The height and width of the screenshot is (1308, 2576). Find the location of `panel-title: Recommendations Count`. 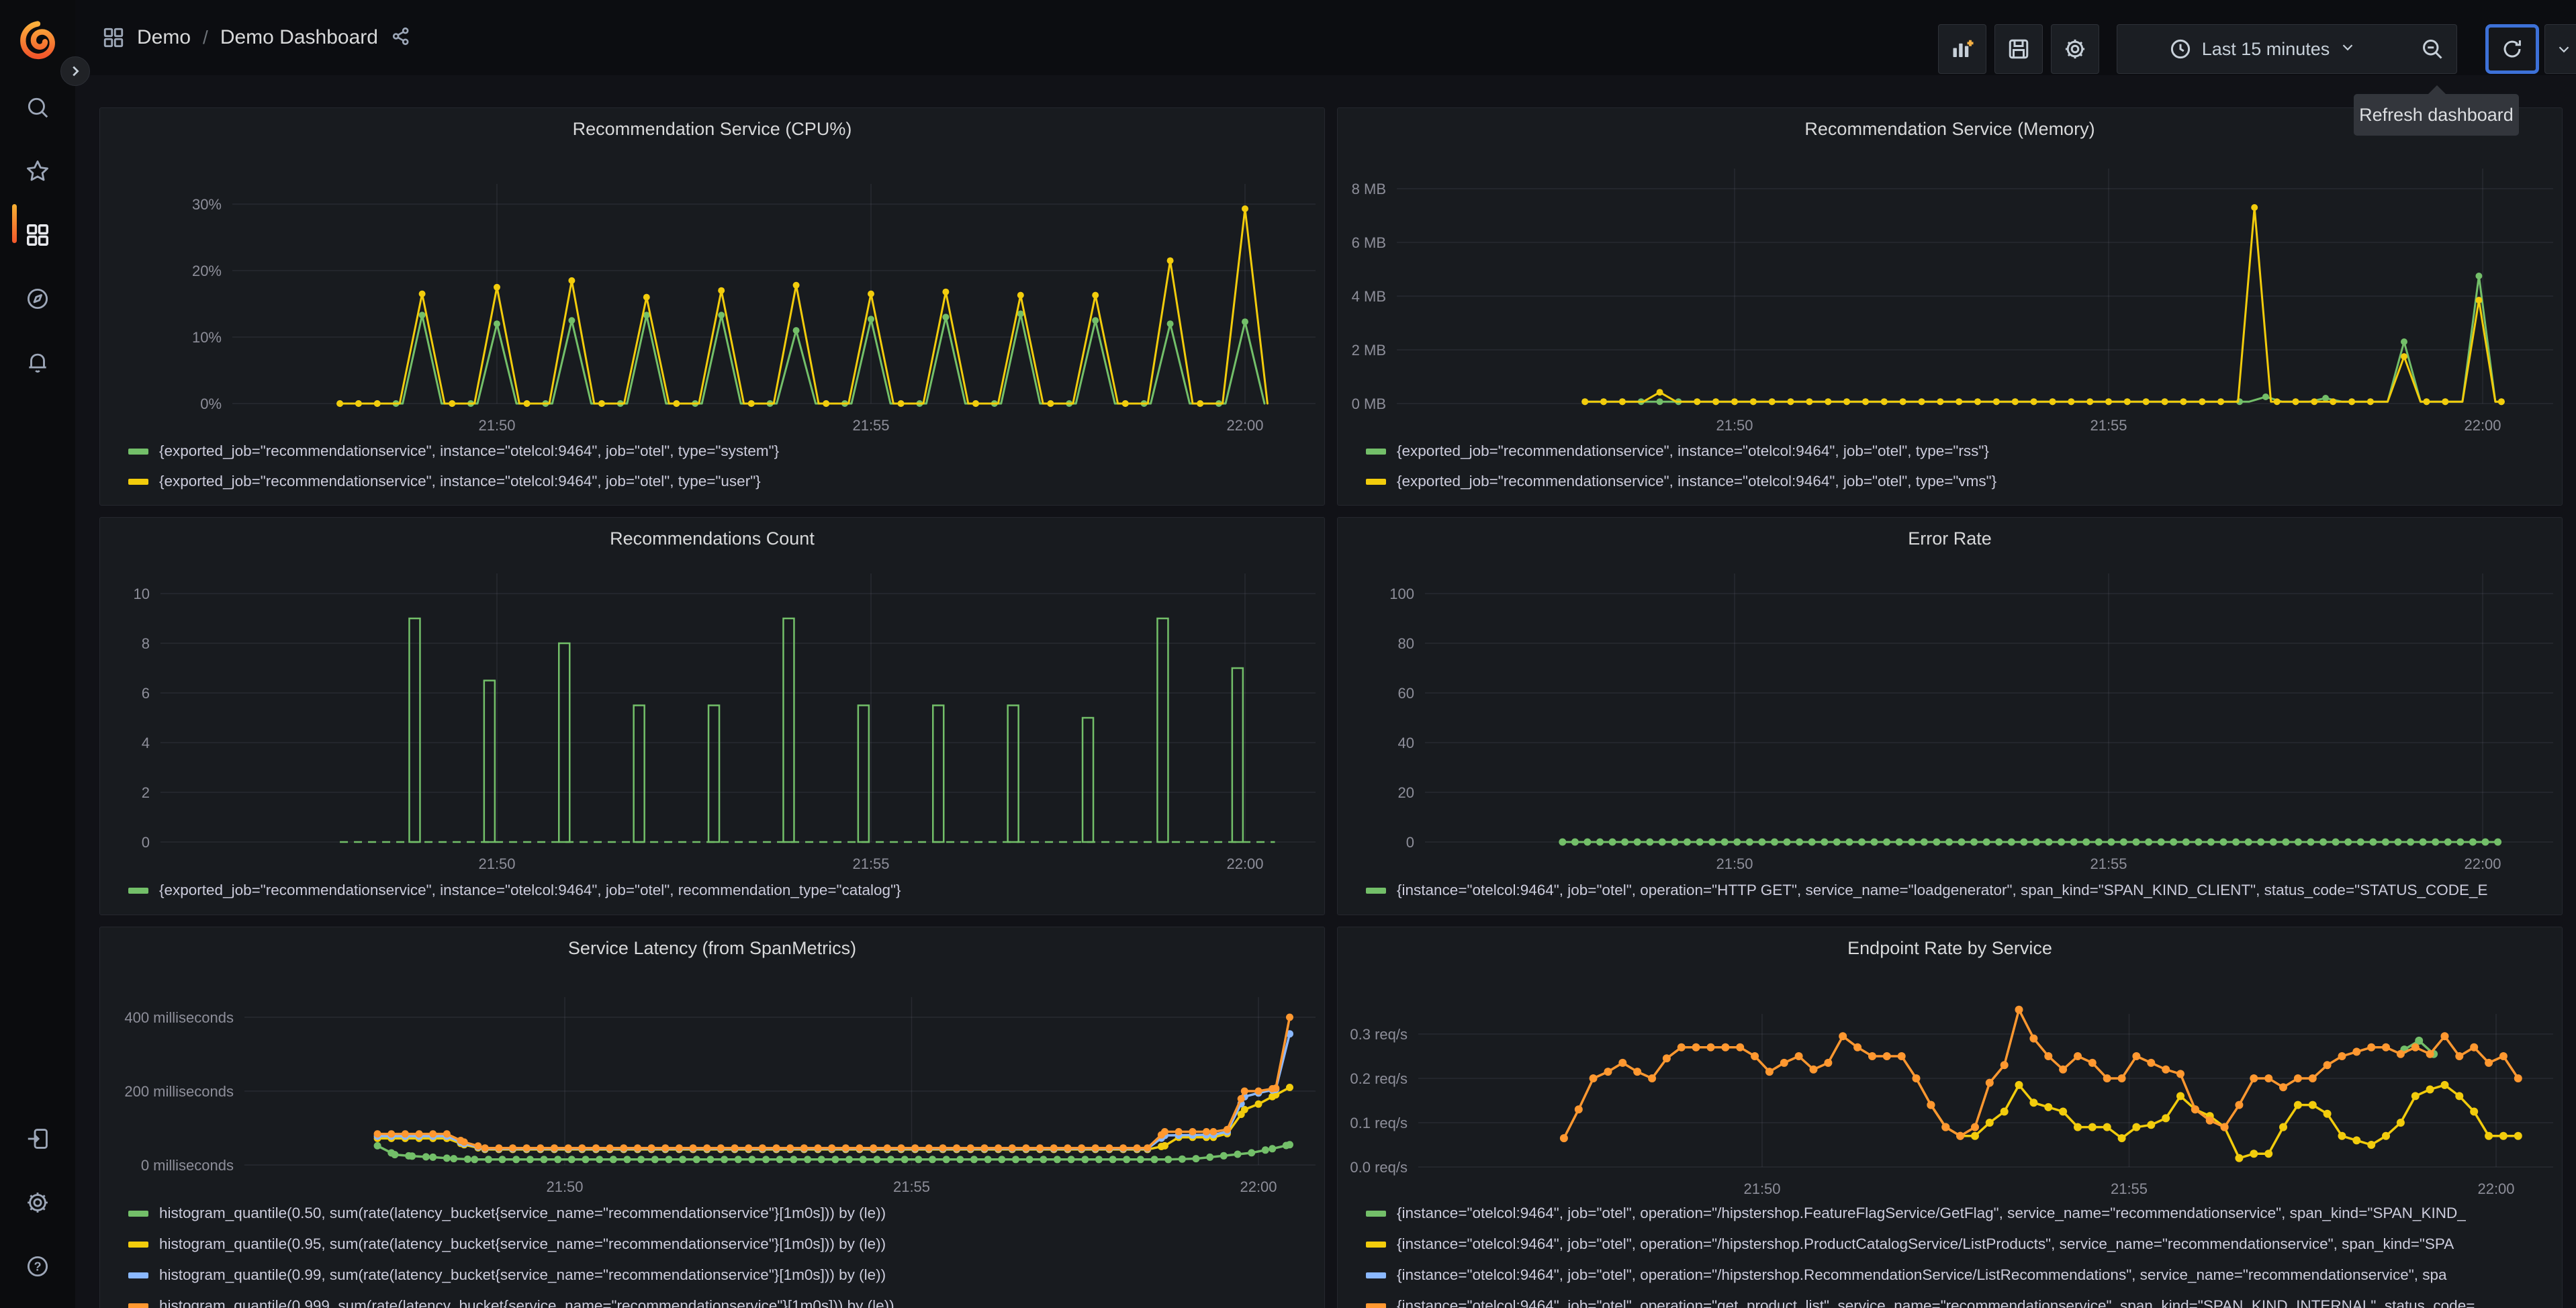

panel-title: Recommendations Count is located at coordinates (712, 539).